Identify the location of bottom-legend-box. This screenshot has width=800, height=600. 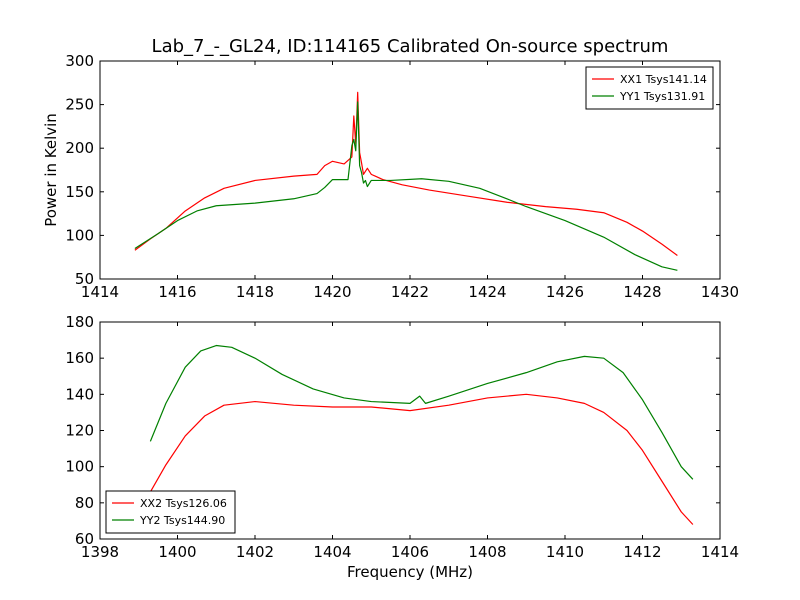
(170, 512).